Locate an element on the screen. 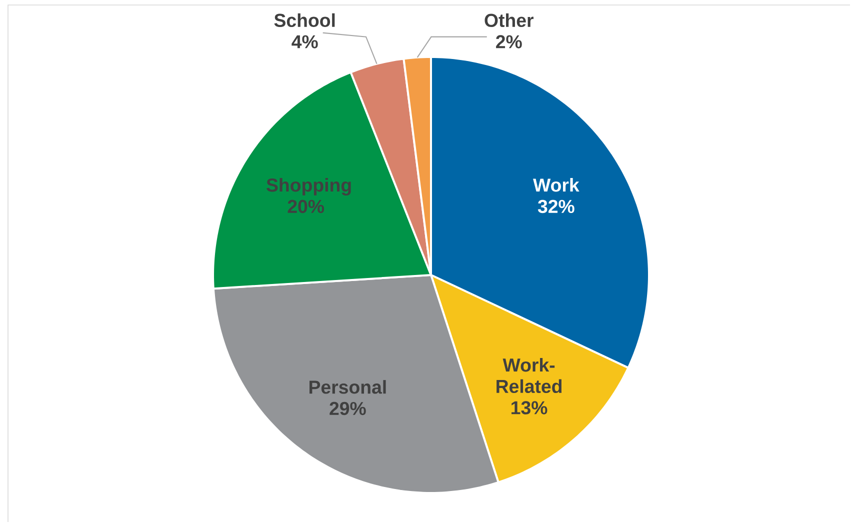  slice-label: School is located at coordinates (304, 20).